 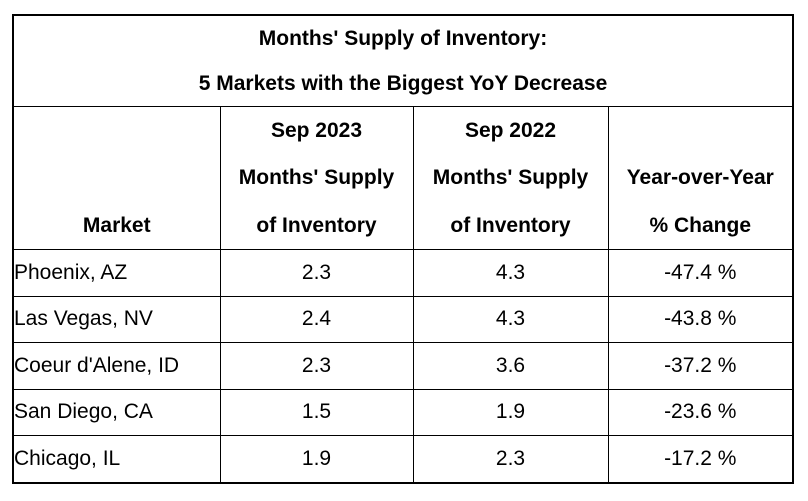 What do you see at coordinates (116, 225) in the screenshot?
I see `column-header-market-label: Market` at bounding box center [116, 225].